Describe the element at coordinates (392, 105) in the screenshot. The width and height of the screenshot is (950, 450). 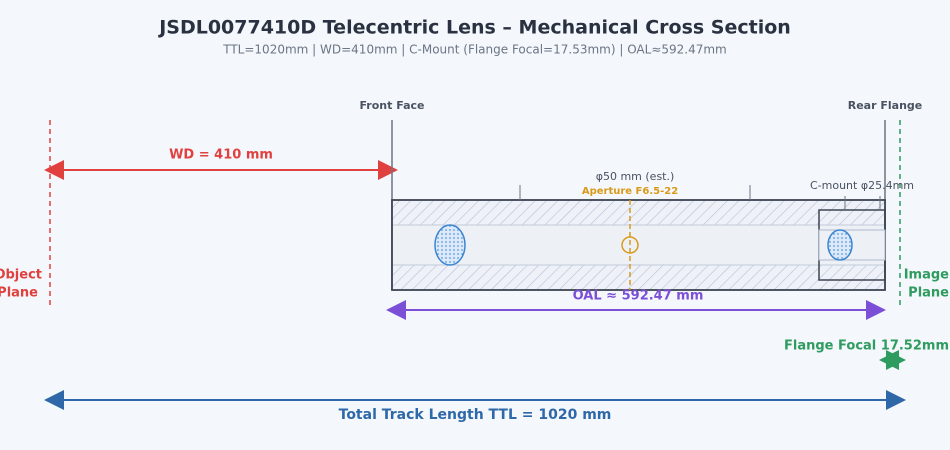
I see `front-face-label: Front Face` at that location.